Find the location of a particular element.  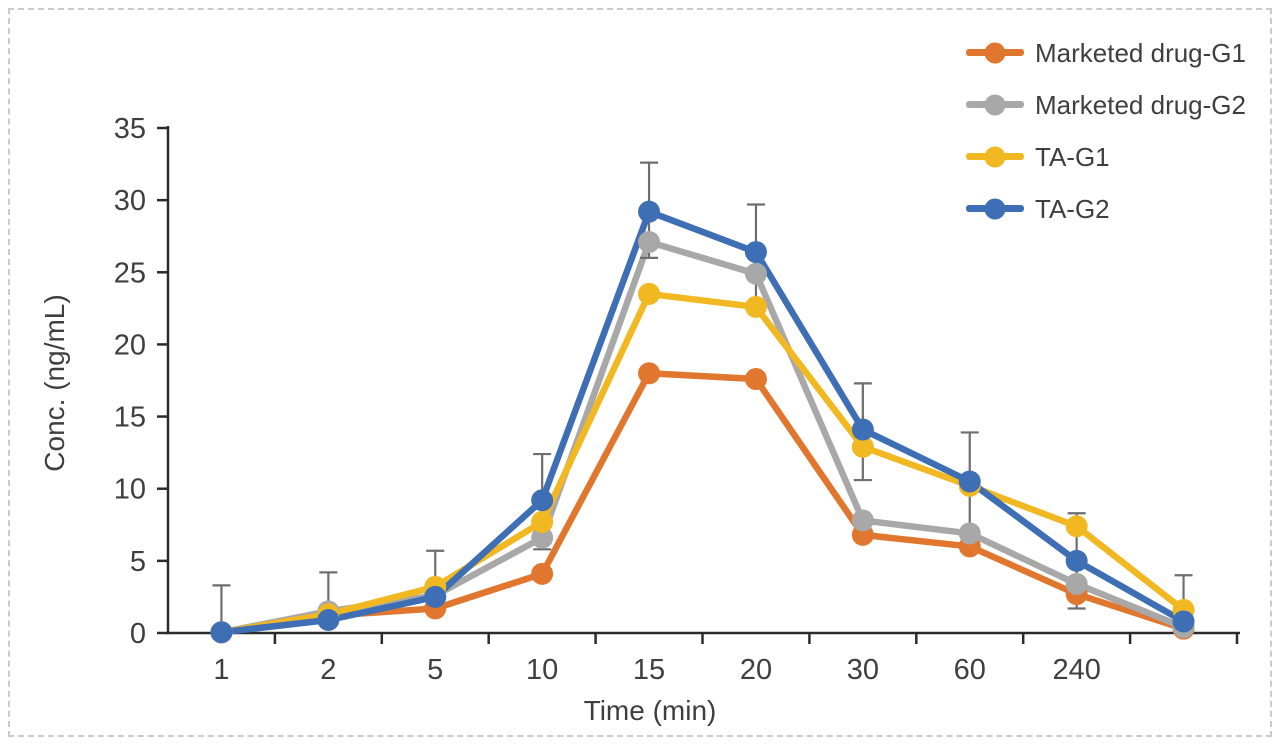

x-tick-label: 5 is located at coordinates (435, 670).